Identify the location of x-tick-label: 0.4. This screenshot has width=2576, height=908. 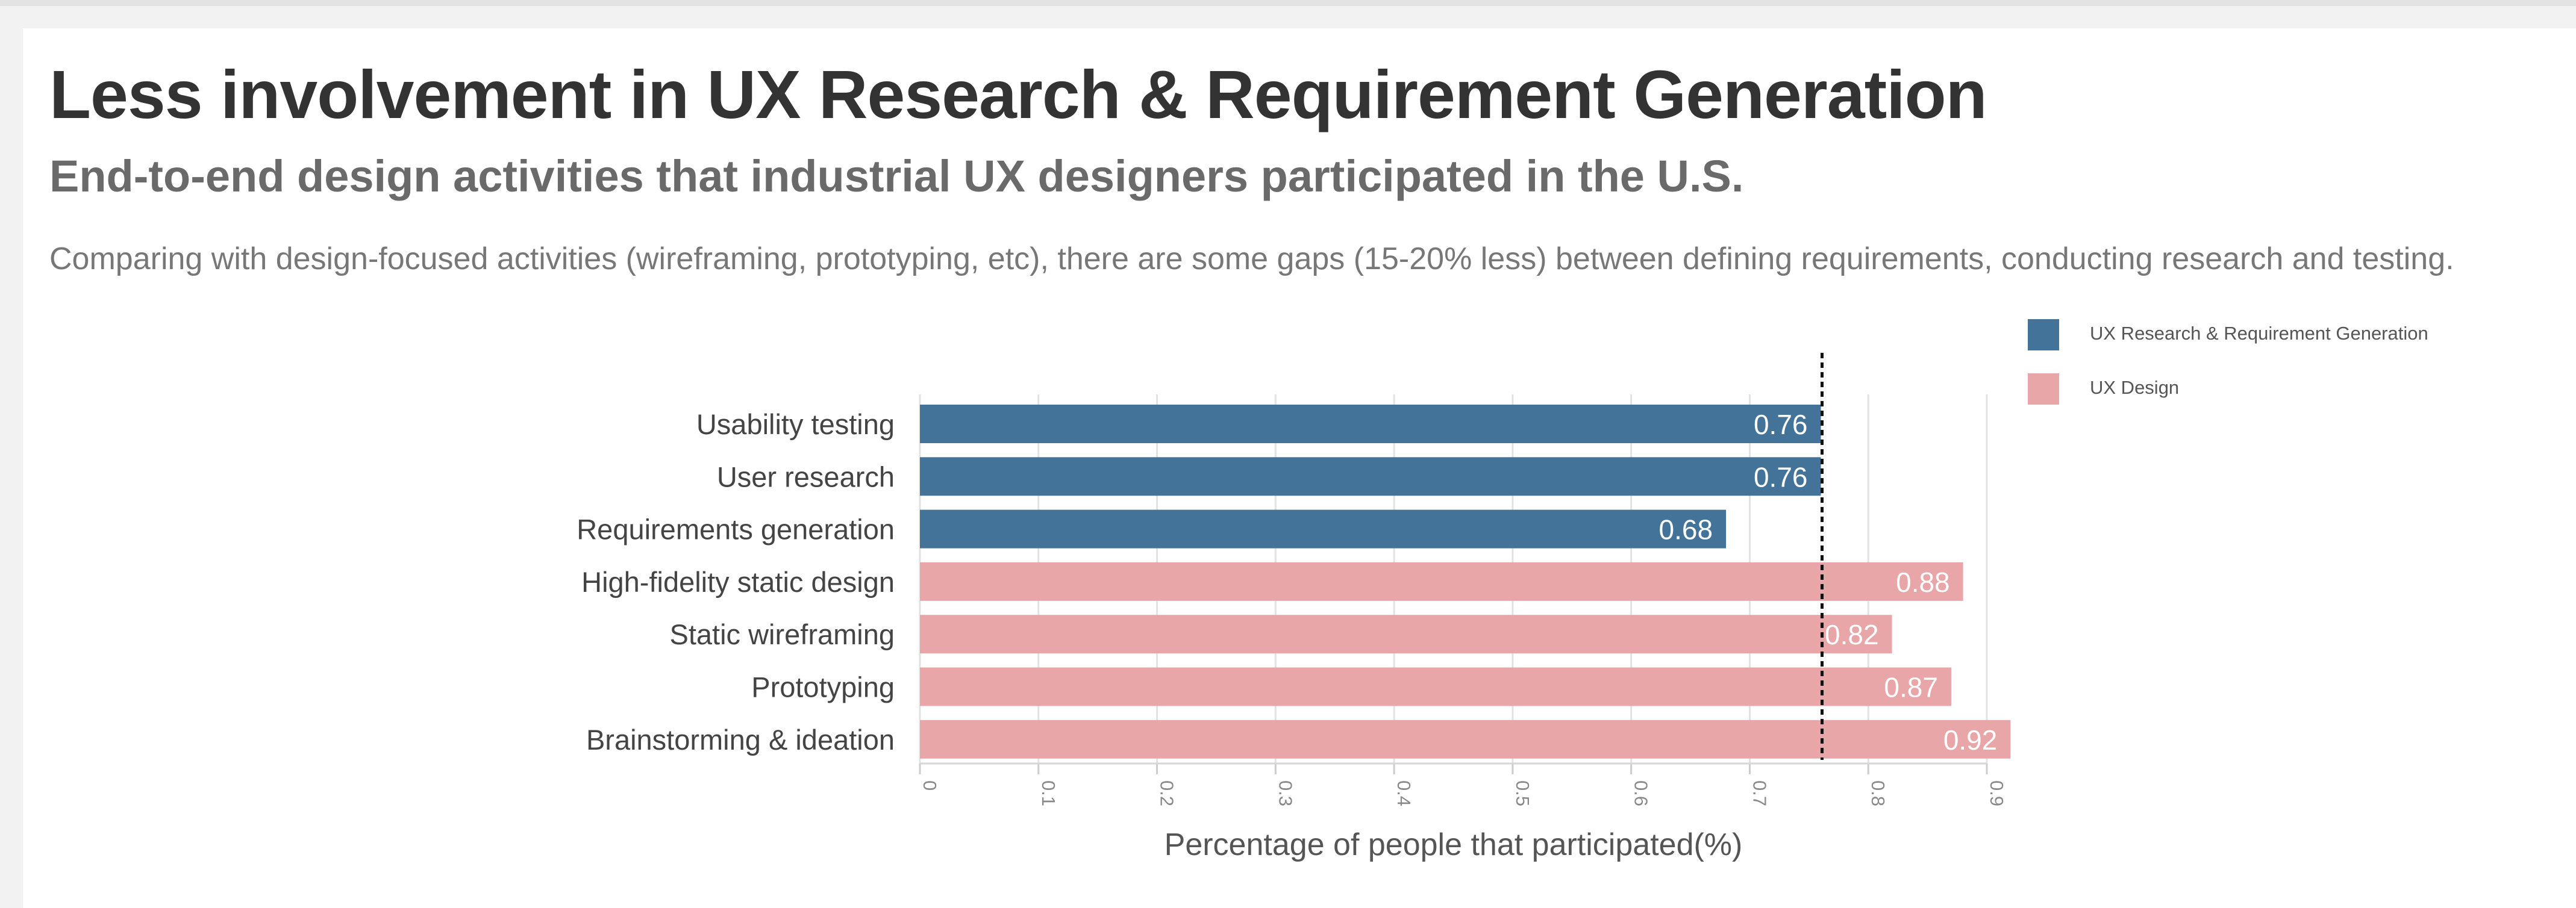
(1404, 793).